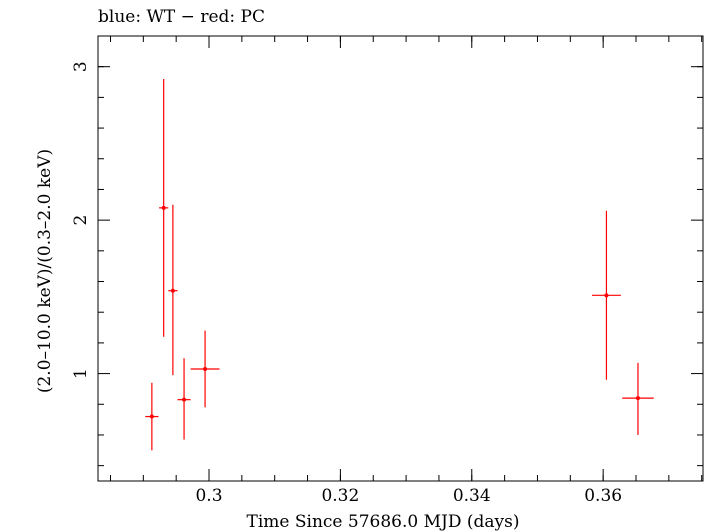  I want to click on y-axis-label: (2.0–10.0 keV)/(0.3–2.0 keV), so click(45, 271).